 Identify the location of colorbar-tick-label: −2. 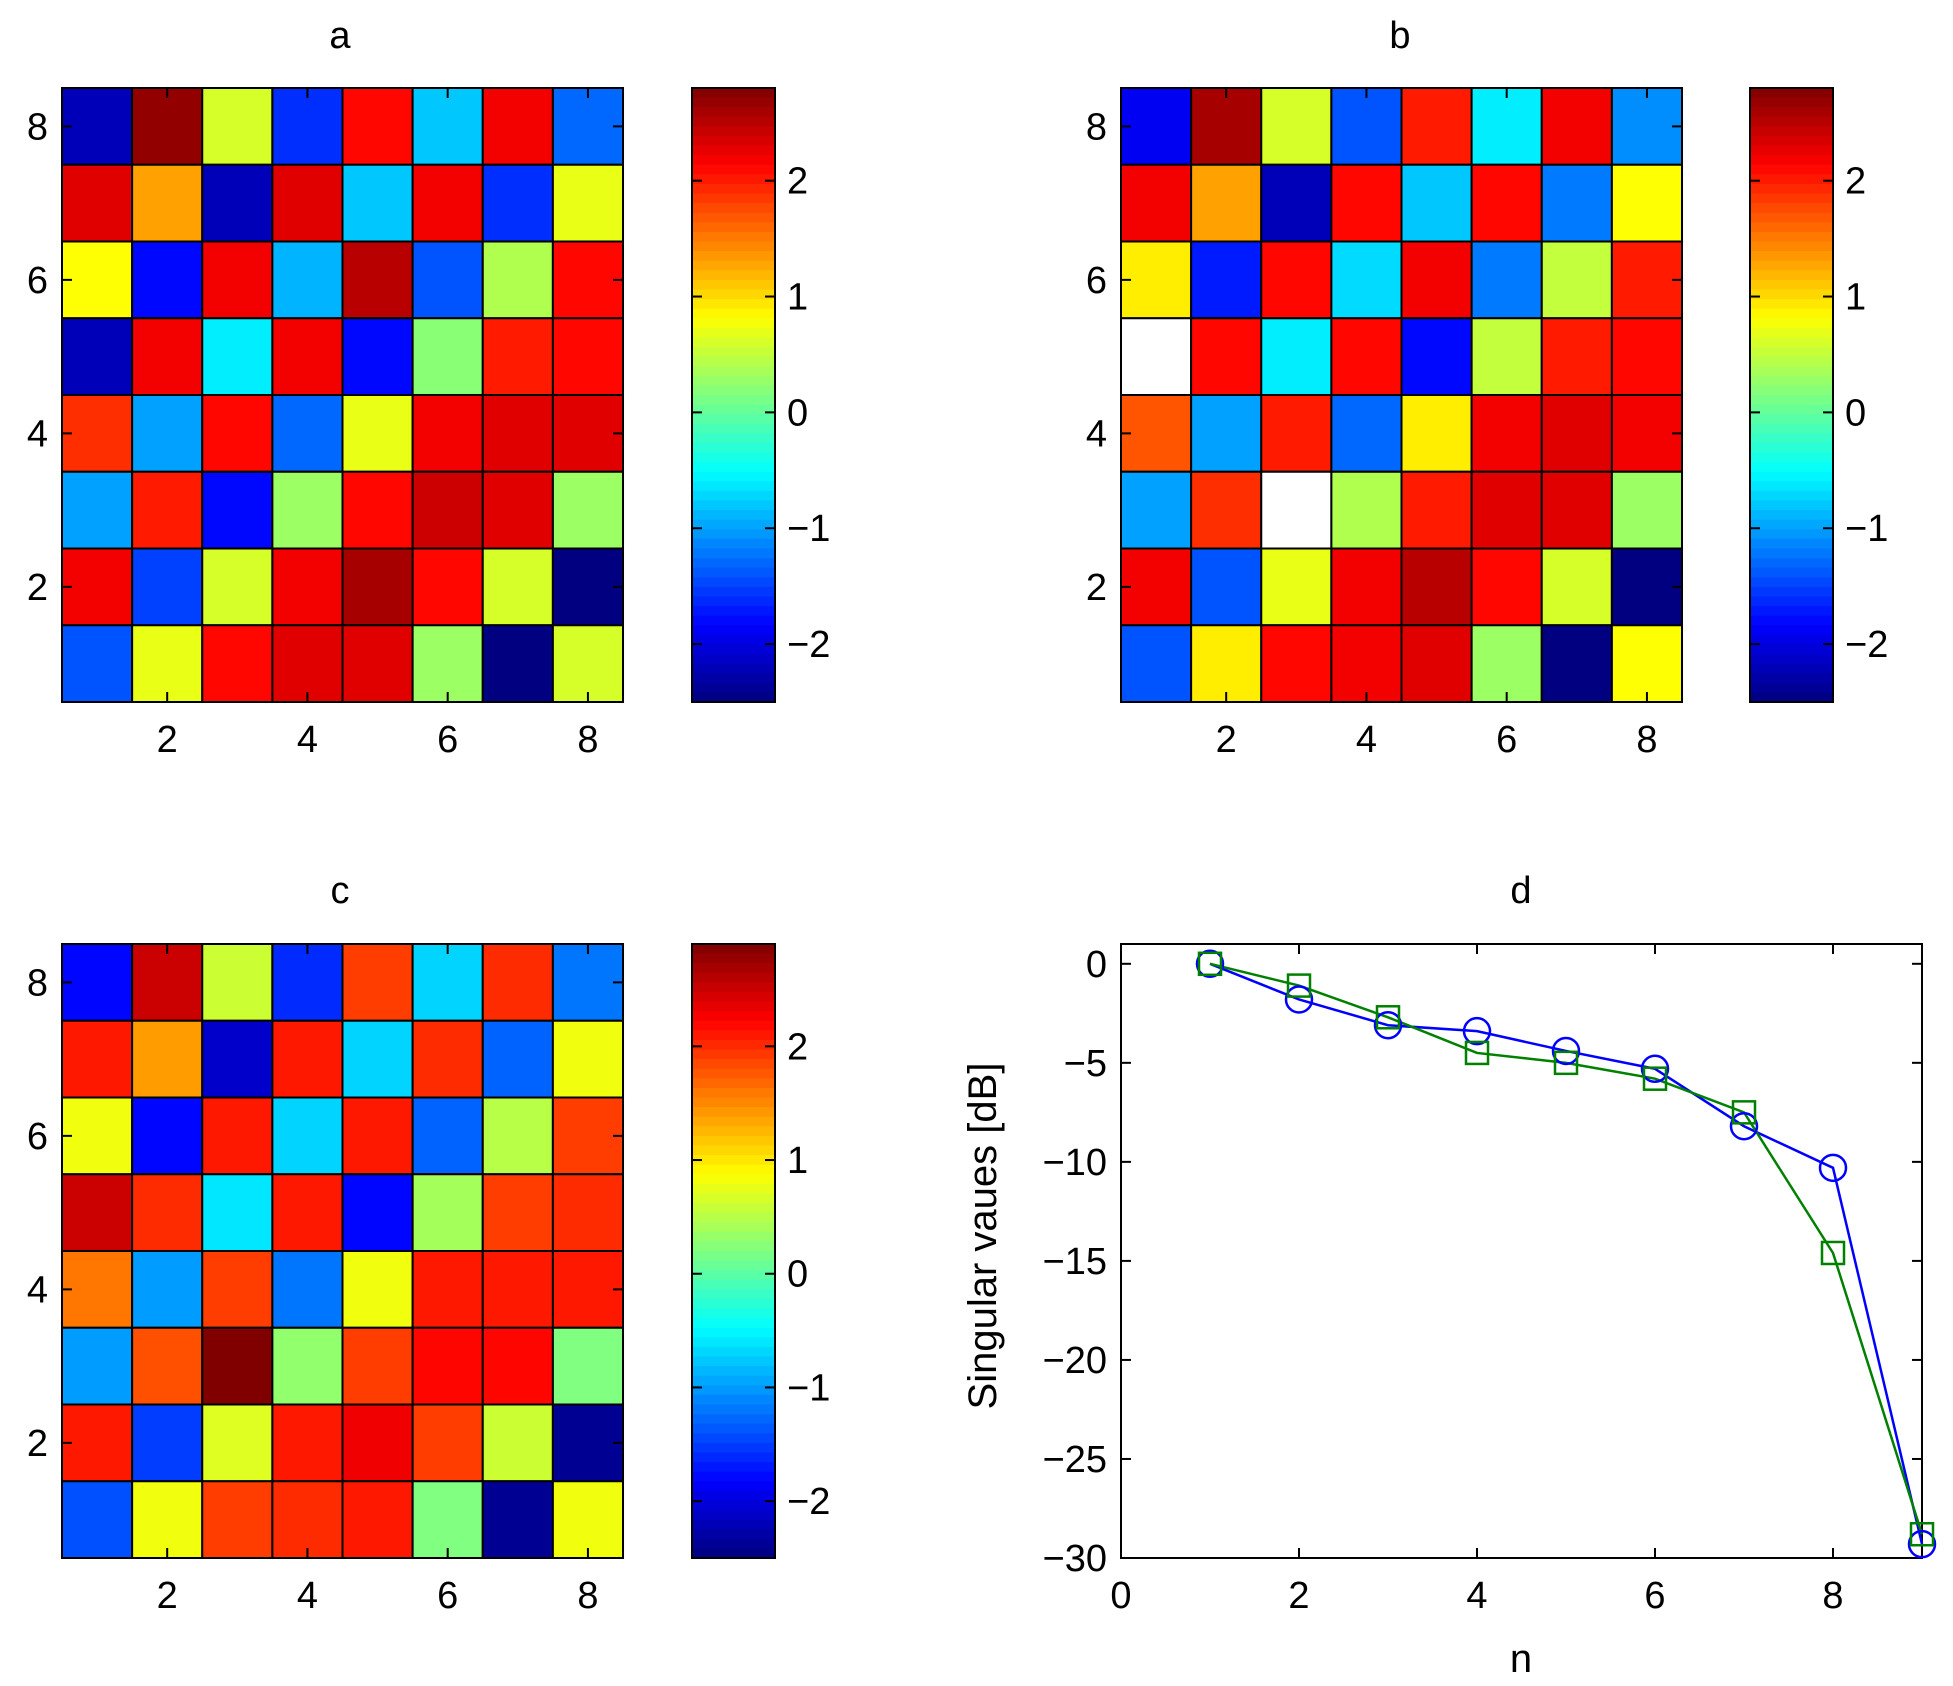
(808, 645).